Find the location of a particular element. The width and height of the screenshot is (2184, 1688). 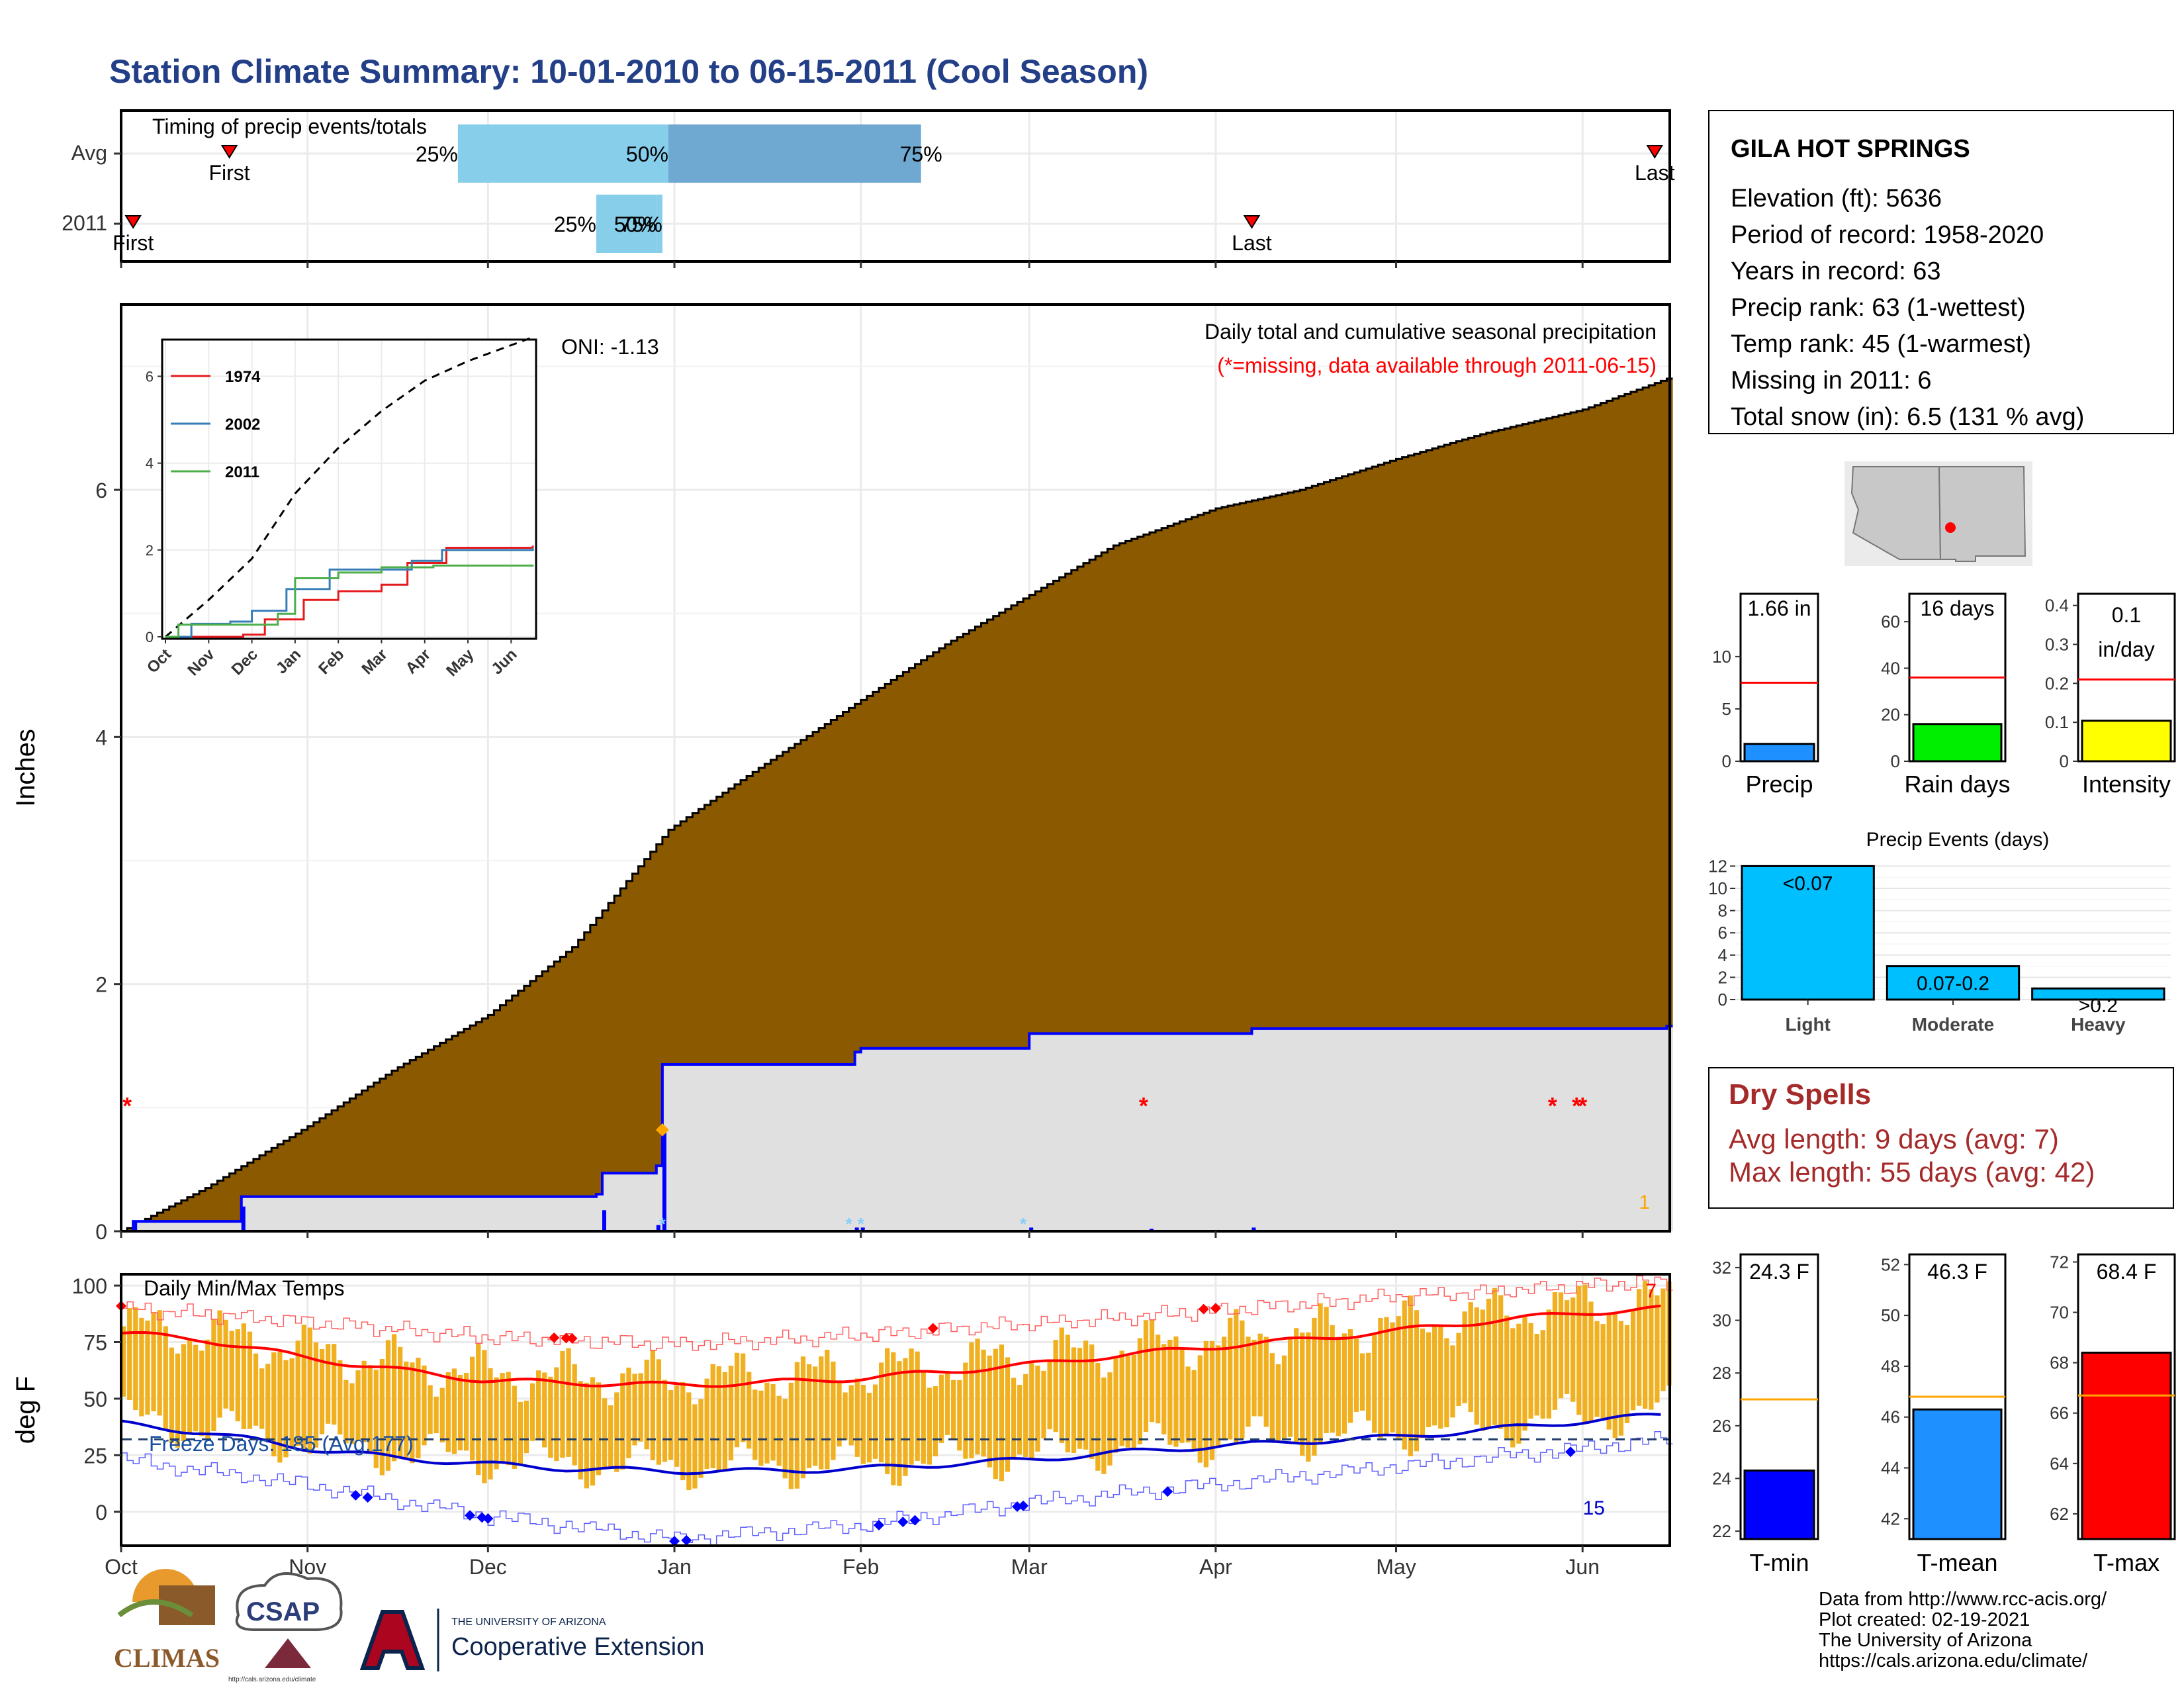

intensity-ytick-label-0.1: 0.1 is located at coordinates (2057, 722).